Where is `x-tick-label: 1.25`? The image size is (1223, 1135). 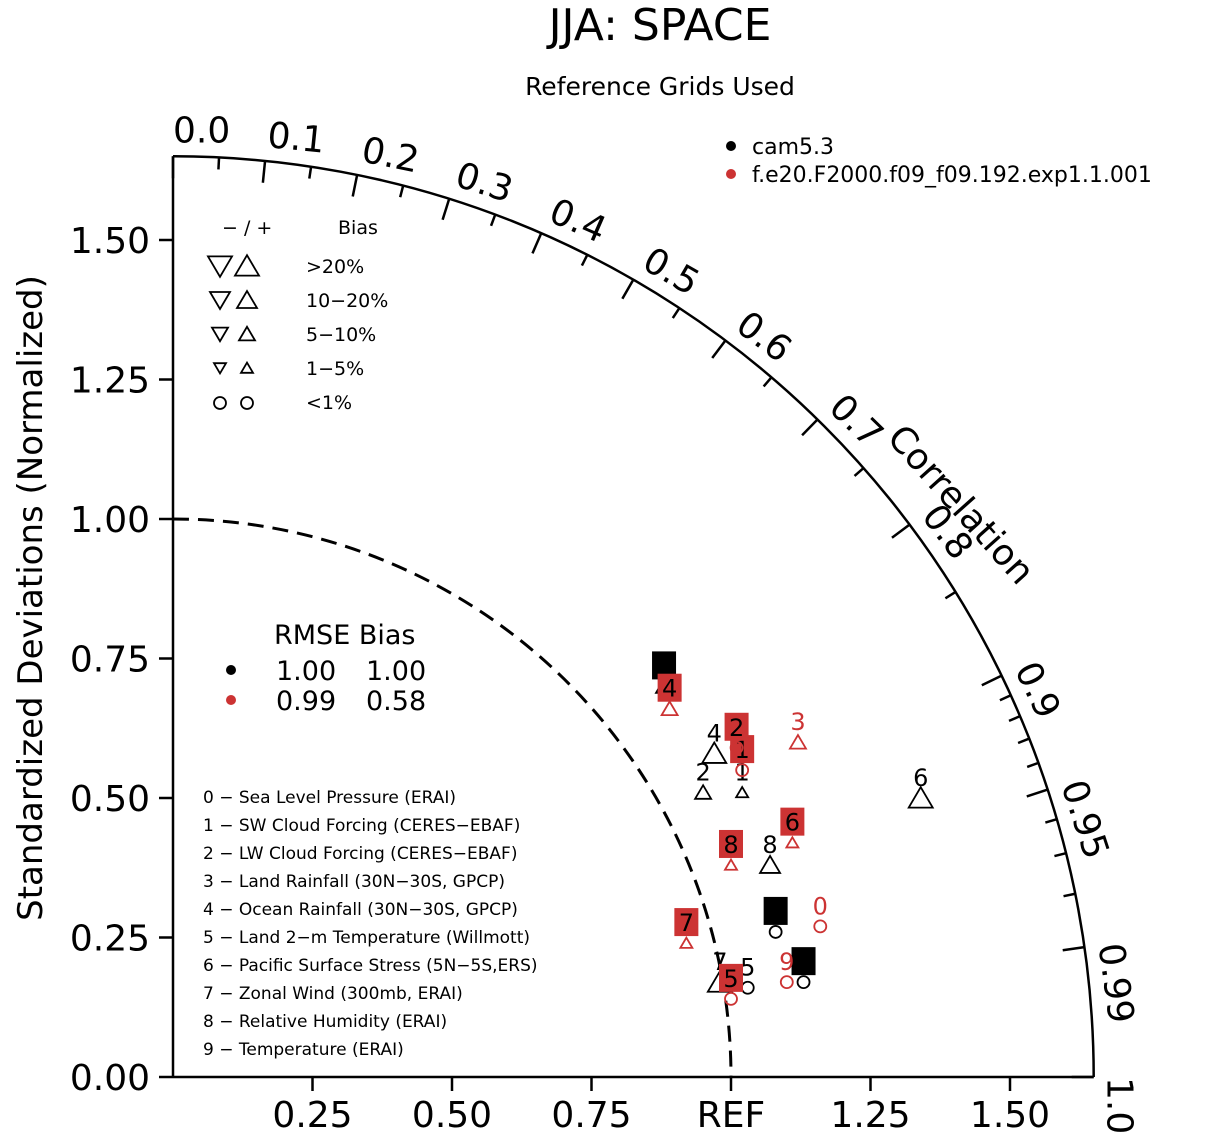
x-tick-label: 1.25 is located at coordinates (870, 1115).